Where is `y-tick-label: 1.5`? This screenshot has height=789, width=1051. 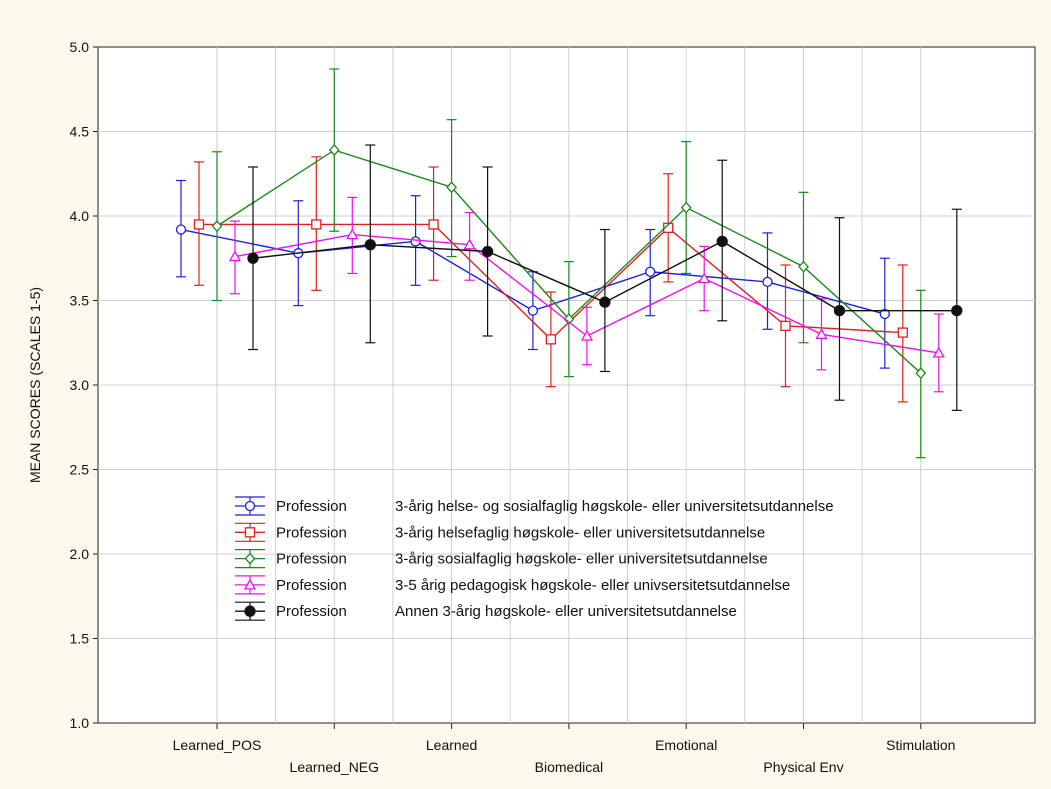
y-tick-label: 1.5 is located at coordinates (80, 639).